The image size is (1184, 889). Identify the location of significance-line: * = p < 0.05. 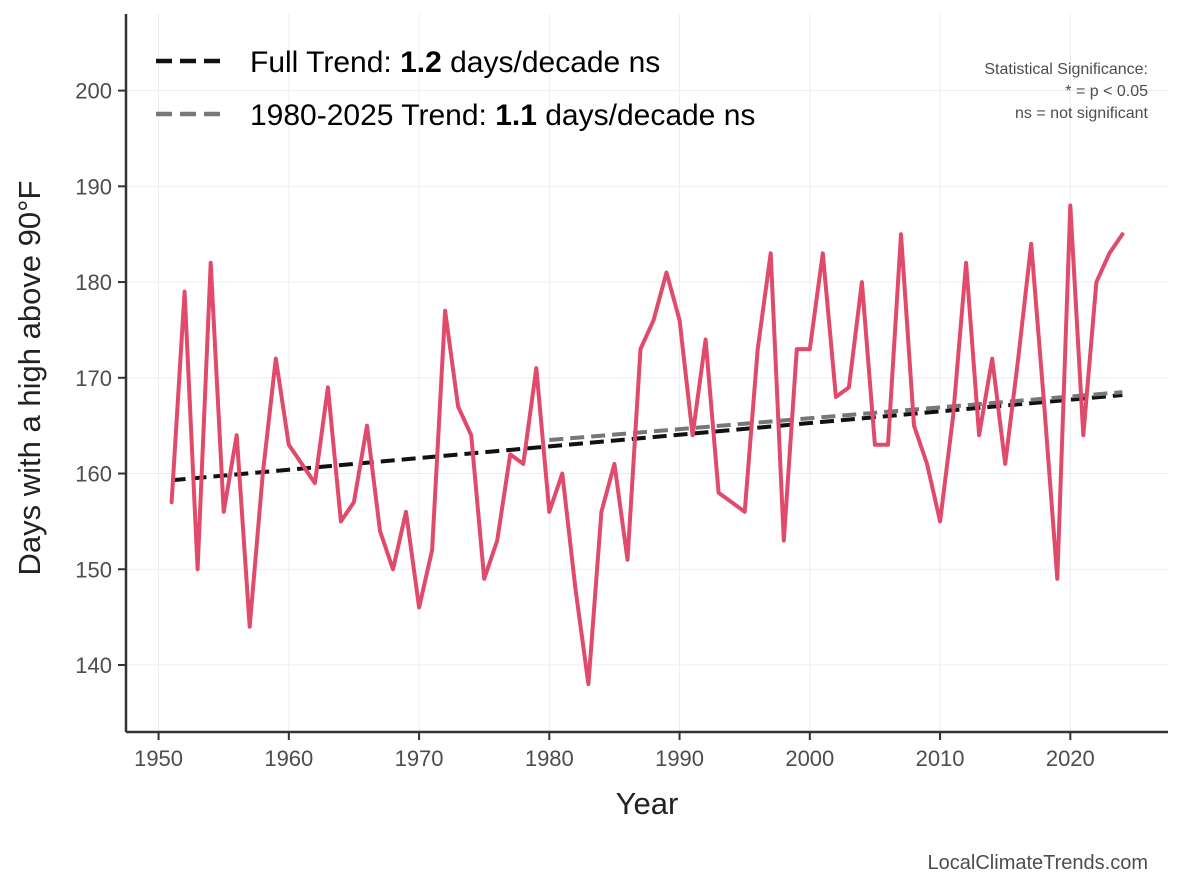
(1106, 91).